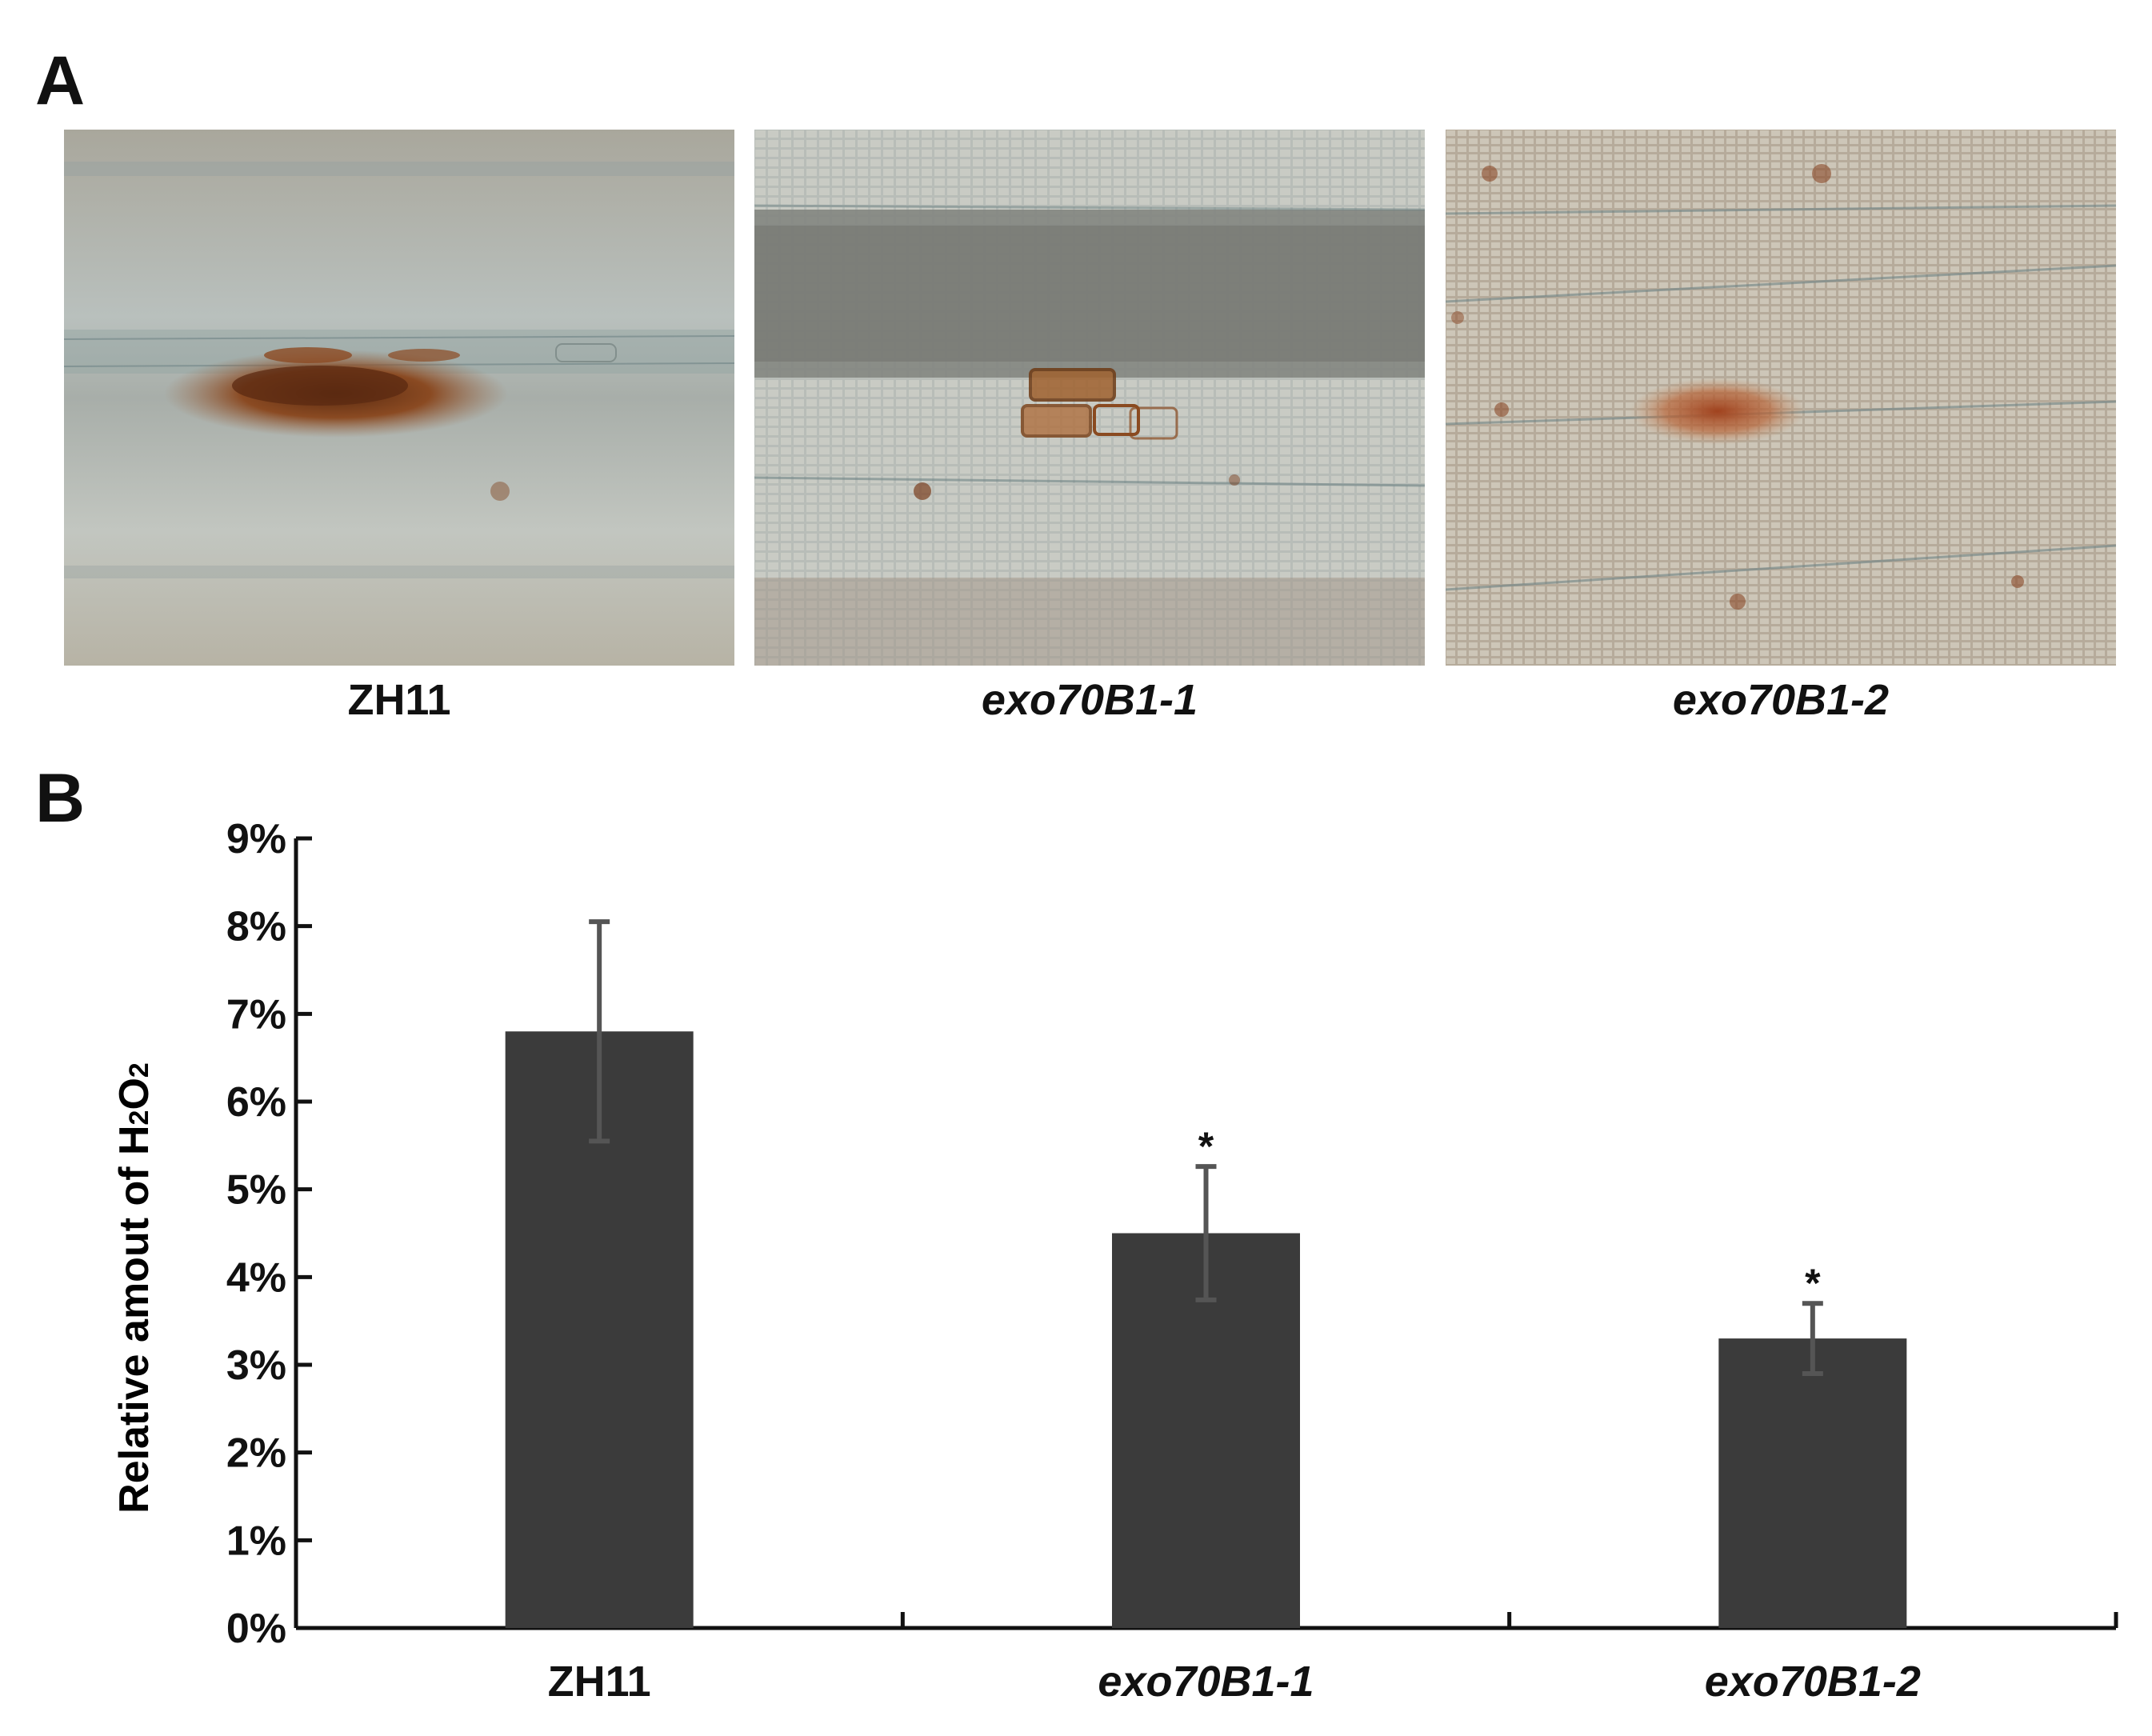  Describe the element at coordinates (139, 1118) in the screenshot. I see `y-axis-label-sub1: 2` at that location.